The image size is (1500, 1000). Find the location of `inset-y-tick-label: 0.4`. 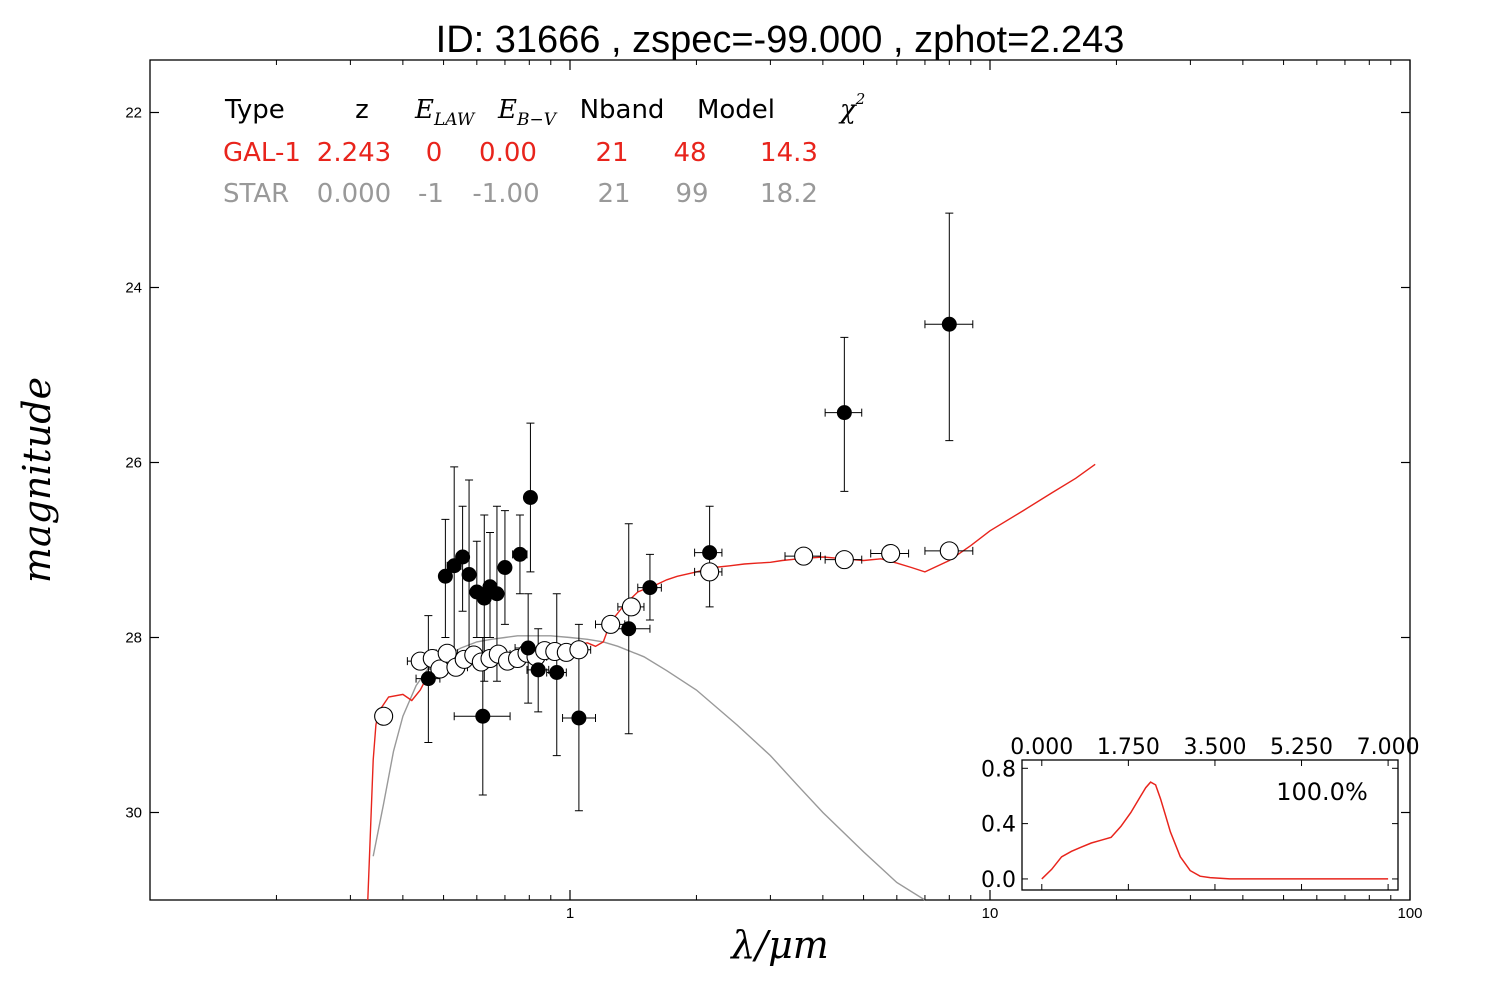

inset-y-tick-label: 0.4 is located at coordinates (998, 825).